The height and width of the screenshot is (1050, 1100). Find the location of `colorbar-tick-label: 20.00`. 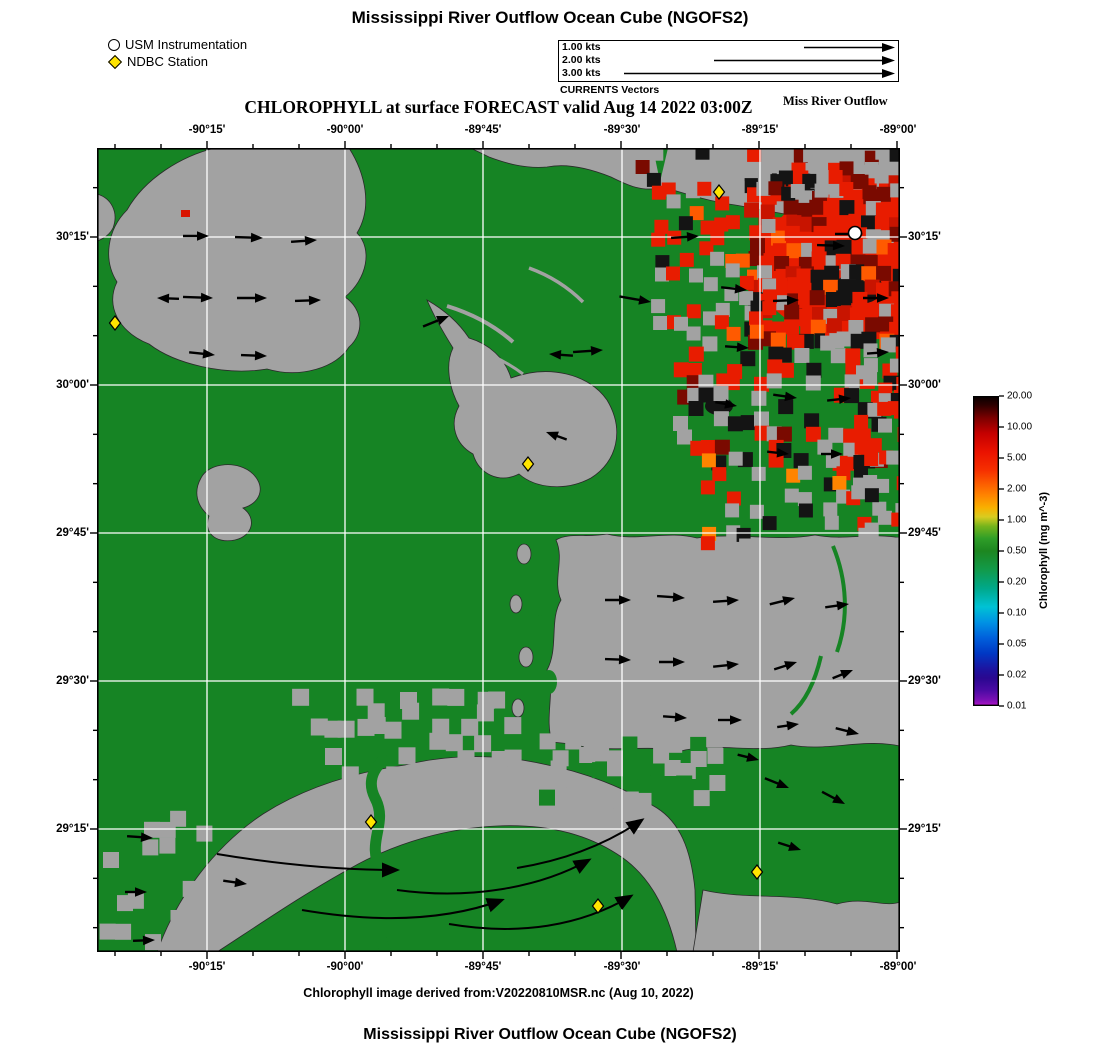

colorbar-tick-label: 20.00 is located at coordinates (1020, 396).